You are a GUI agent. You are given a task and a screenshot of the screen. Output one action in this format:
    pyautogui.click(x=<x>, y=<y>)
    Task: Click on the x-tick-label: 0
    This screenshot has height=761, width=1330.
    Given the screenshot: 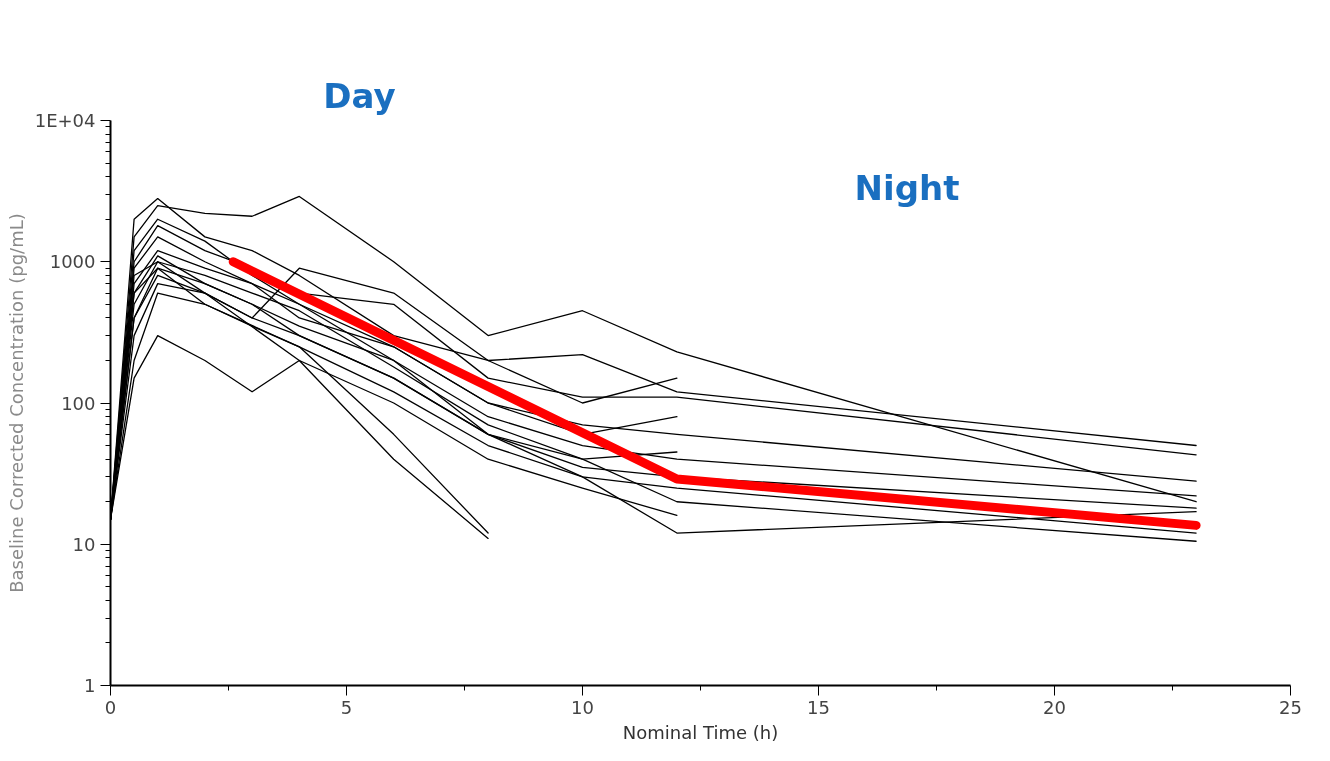 What is the action you would take?
    pyautogui.click(x=110, y=707)
    